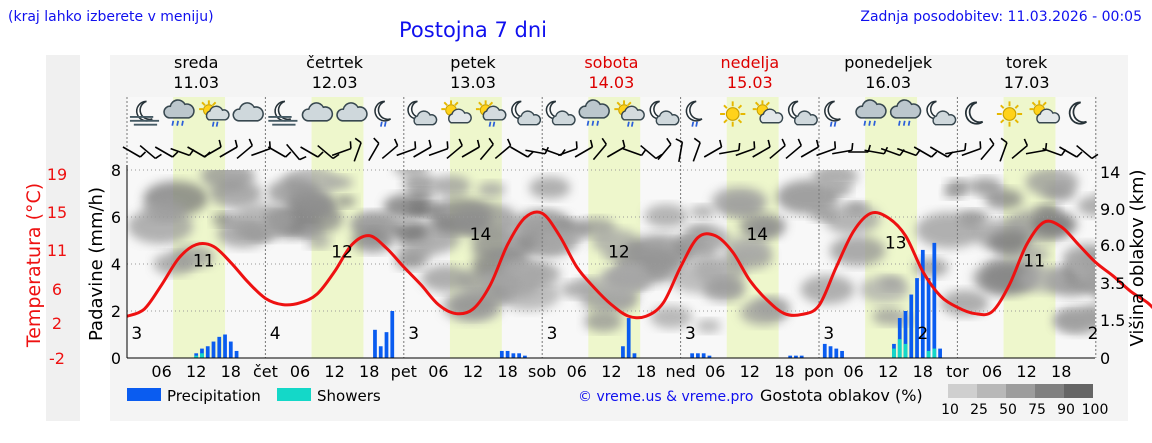 The width and height of the screenshot is (1152, 443). What do you see at coordinates (750, 82) in the screenshot?
I see `day-date: 15.03` at bounding box center [750, 82].